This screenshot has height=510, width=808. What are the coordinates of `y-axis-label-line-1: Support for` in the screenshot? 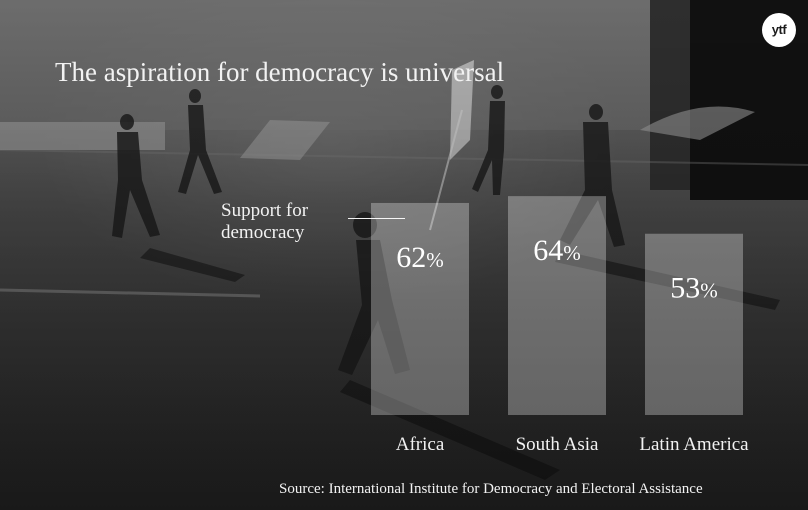 It's located at (265, 210).